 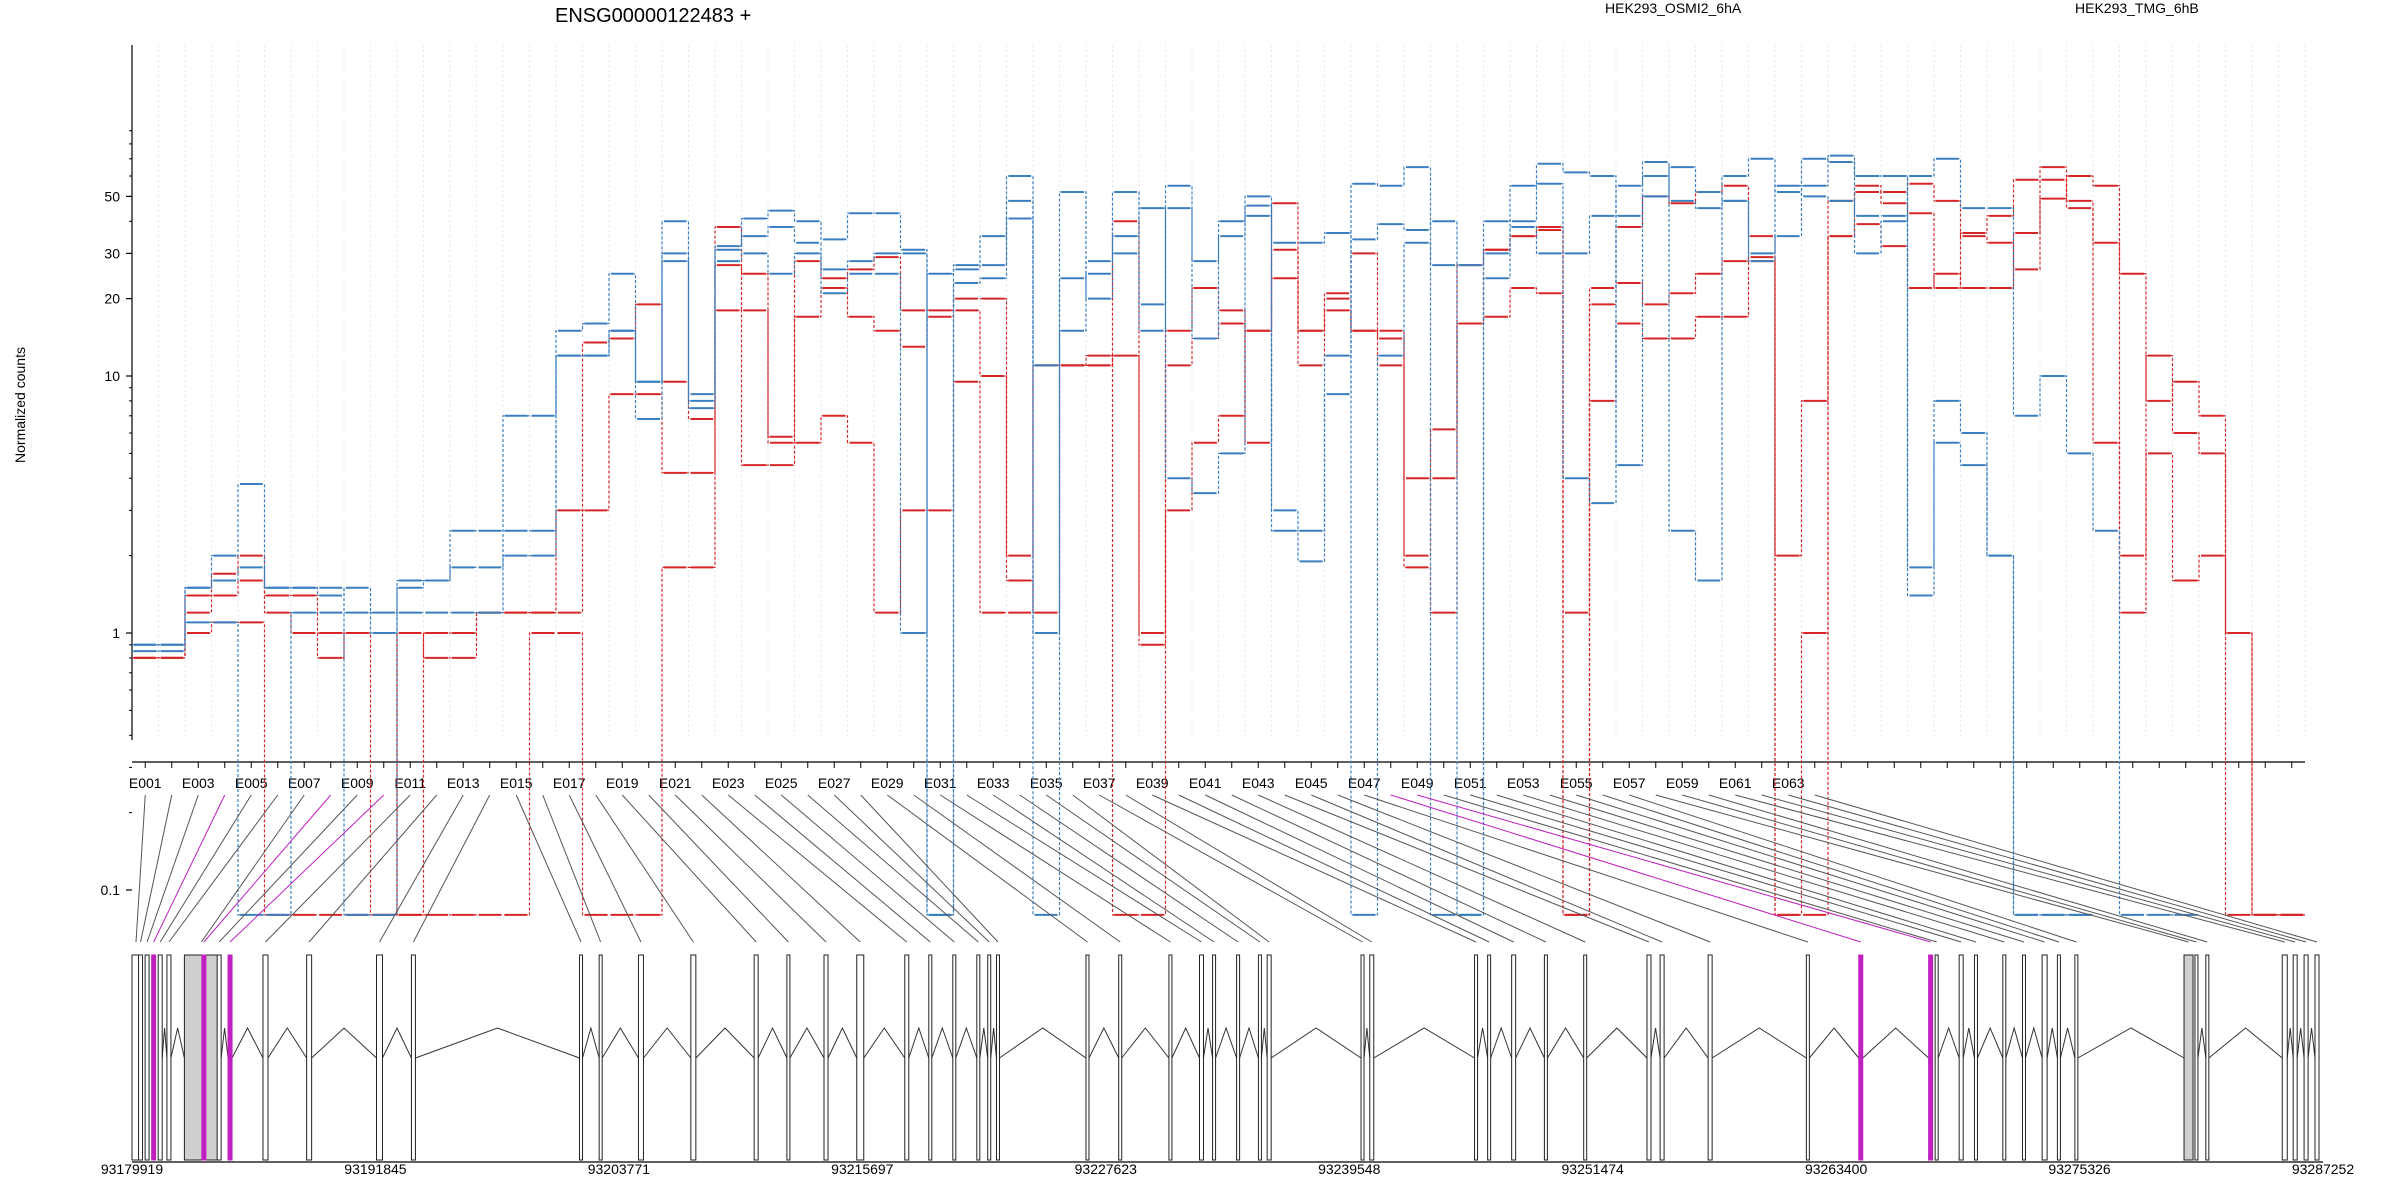 What do you see at coordinates (1682, 783) in the screenshot?
I see `exon-tick-label: E059` at bounding box center [1682, 783].